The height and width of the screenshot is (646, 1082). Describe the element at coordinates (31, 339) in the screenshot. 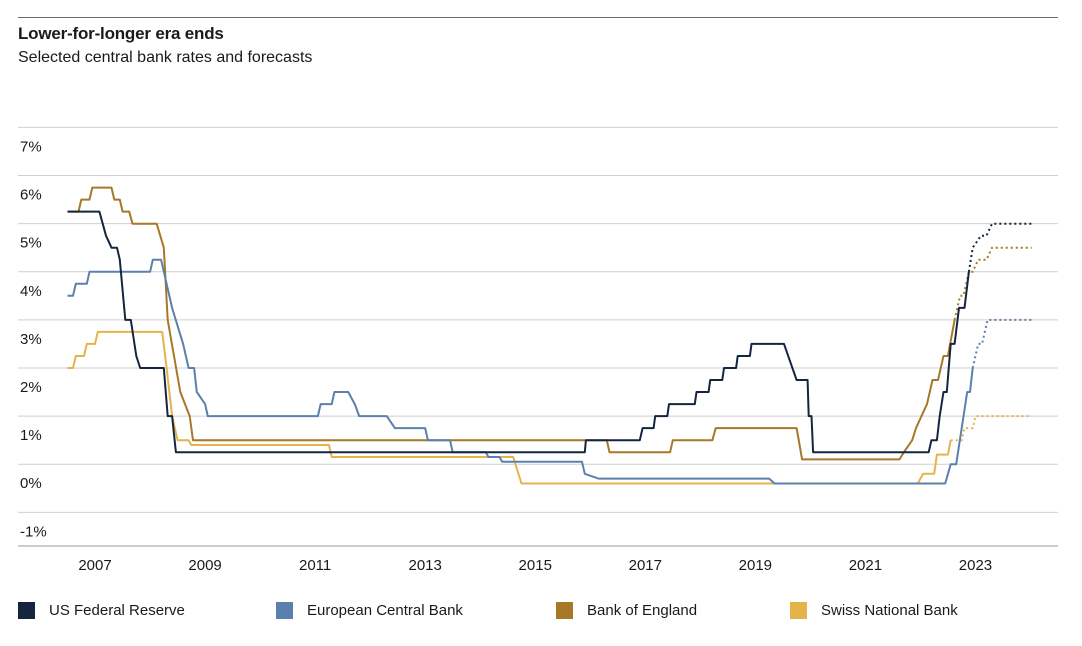

I see `y-tick-label: 3%` at that location.